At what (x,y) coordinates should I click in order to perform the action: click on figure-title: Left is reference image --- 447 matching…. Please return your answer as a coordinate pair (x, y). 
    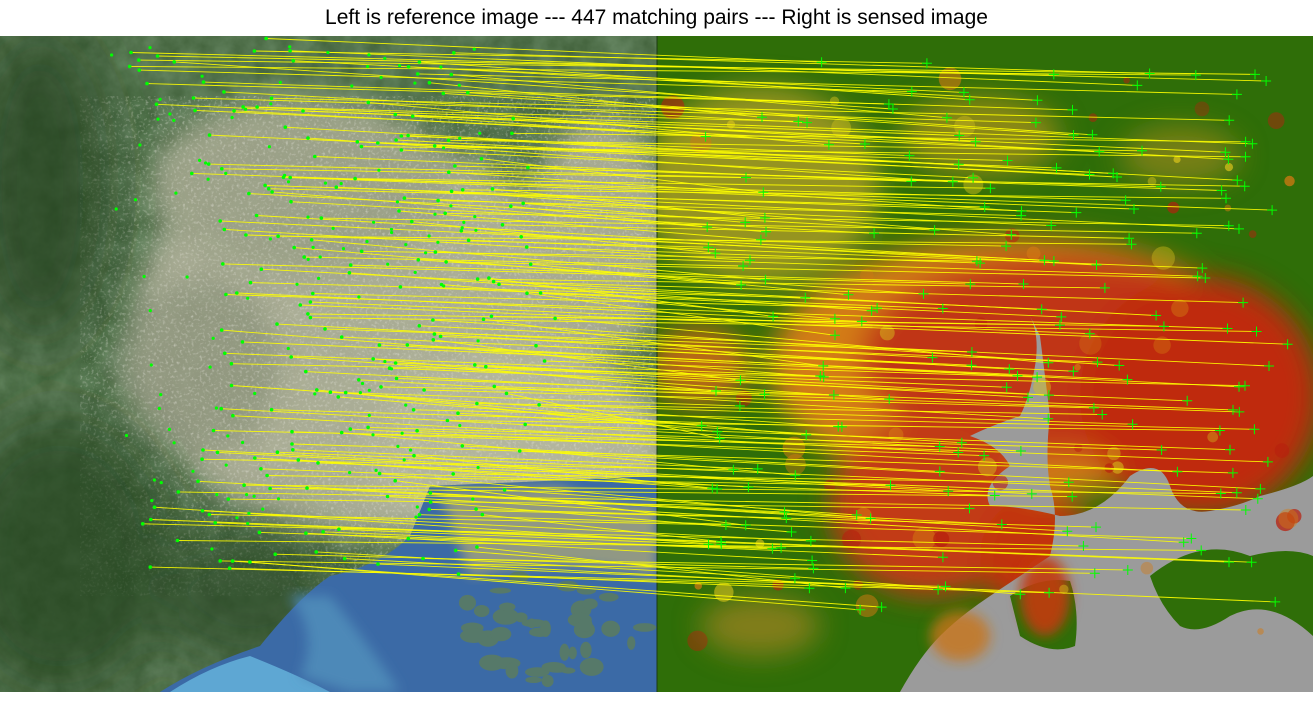
    Looking at the image, I should click on (656, 18).